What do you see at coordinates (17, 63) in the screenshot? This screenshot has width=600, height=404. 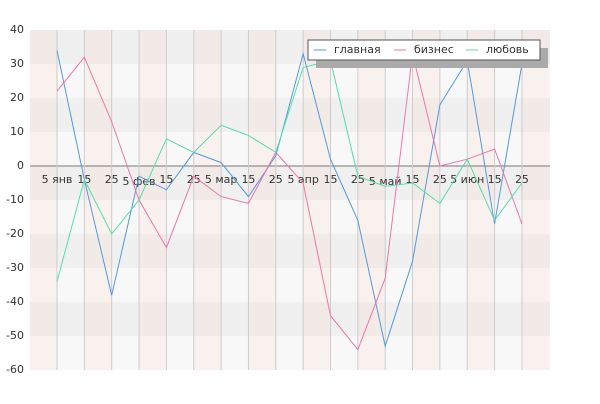 I see `y-tick-label: 30` at bounding box center [17, 63].